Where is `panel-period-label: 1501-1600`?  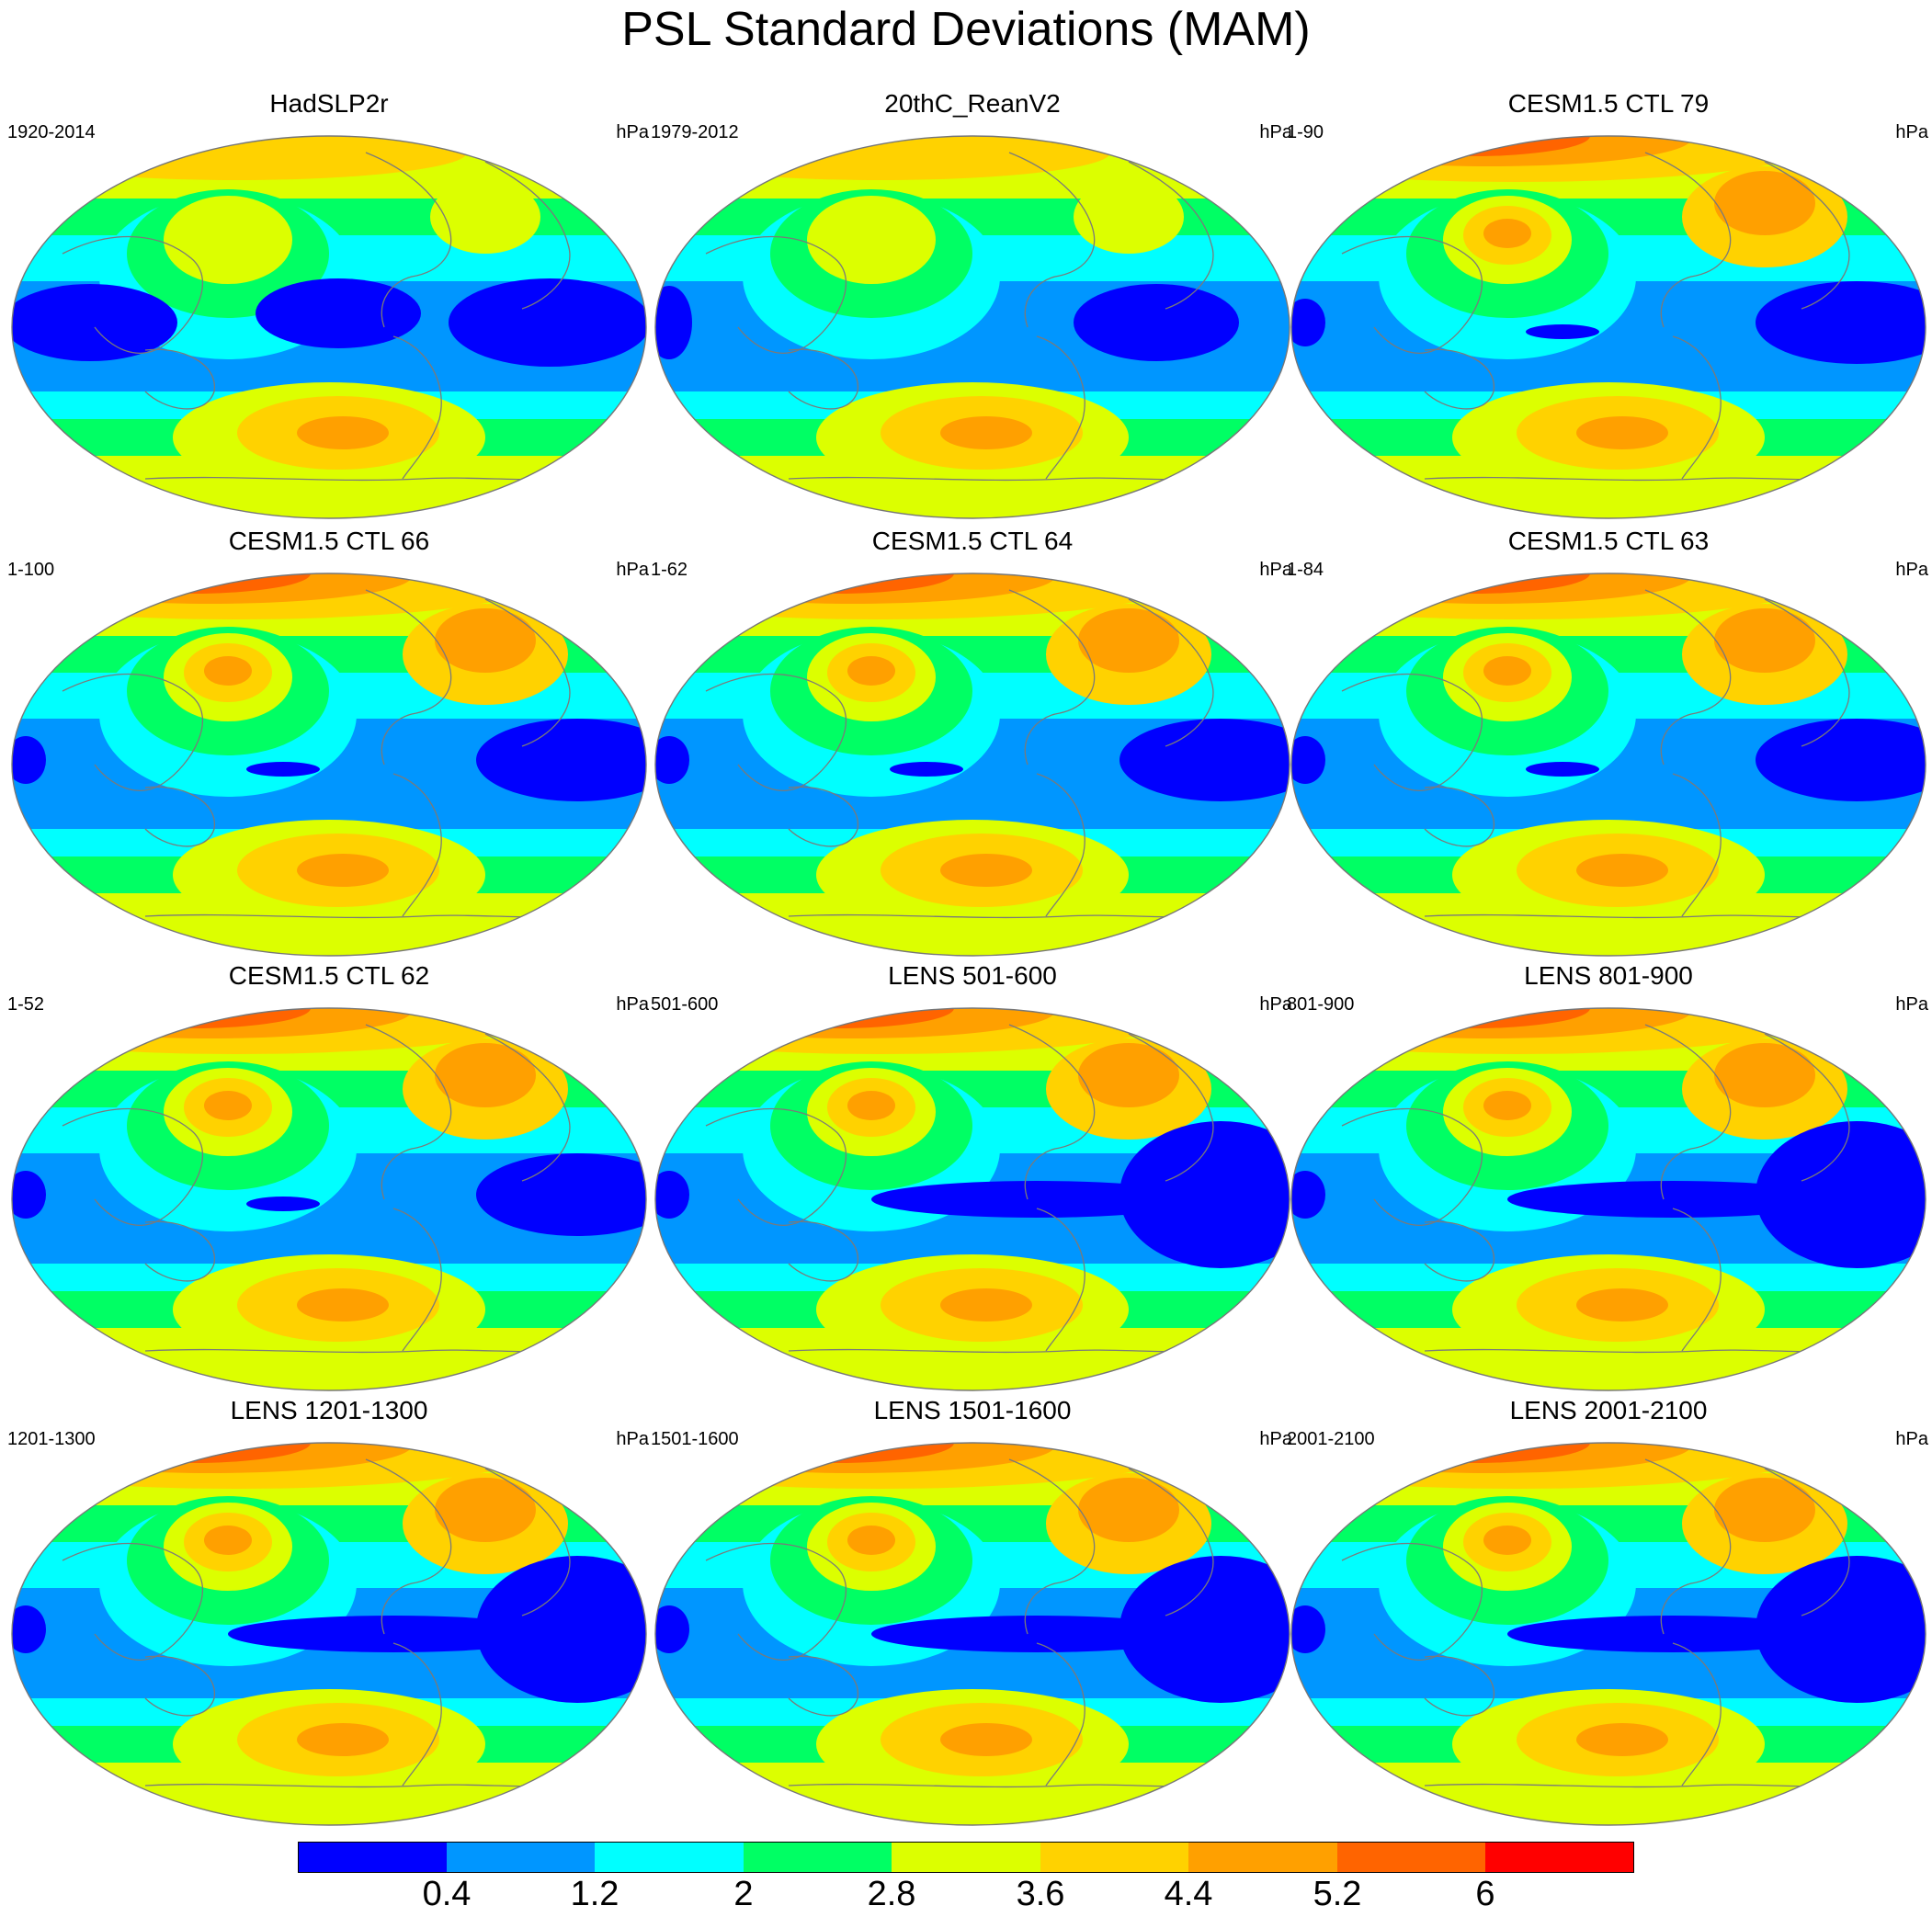
panel-period-label: 1501-1600 is located at coordinates (695, 1439).